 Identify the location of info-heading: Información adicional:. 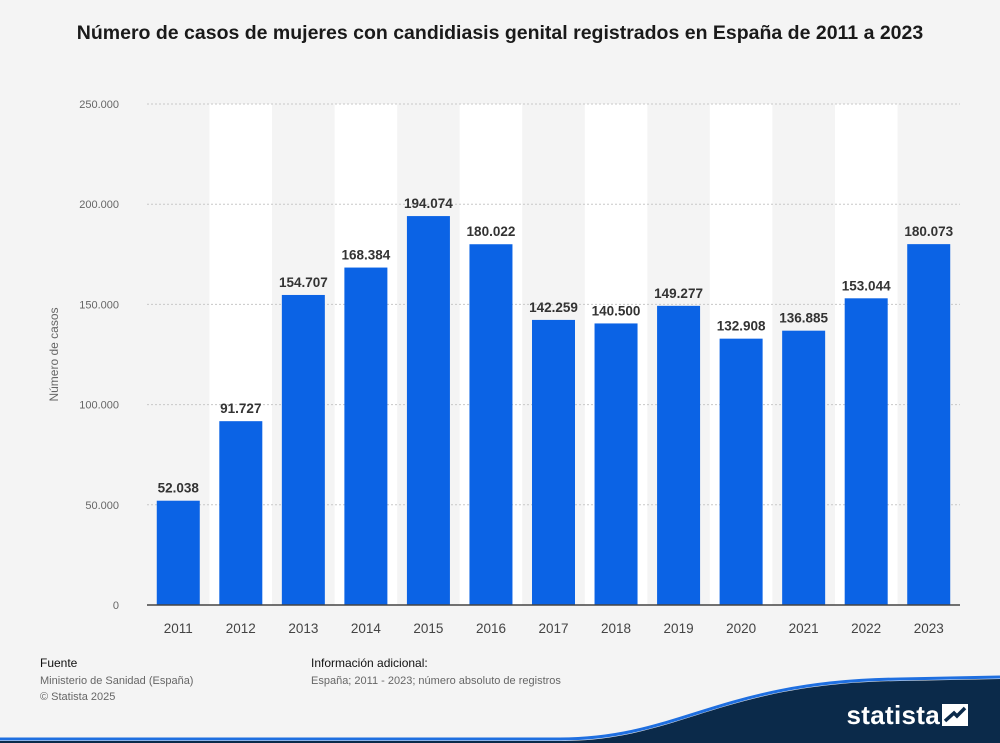
(369, 663).